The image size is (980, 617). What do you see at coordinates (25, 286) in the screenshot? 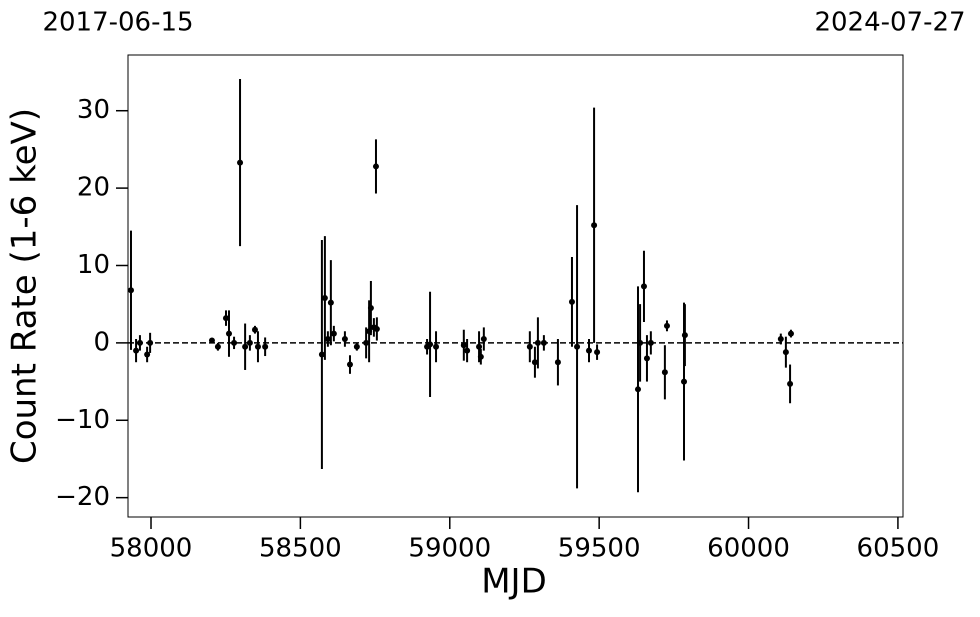
I see `y-axis-label: Count Rate (1-6 keV)` at bounding box center [25, 286].